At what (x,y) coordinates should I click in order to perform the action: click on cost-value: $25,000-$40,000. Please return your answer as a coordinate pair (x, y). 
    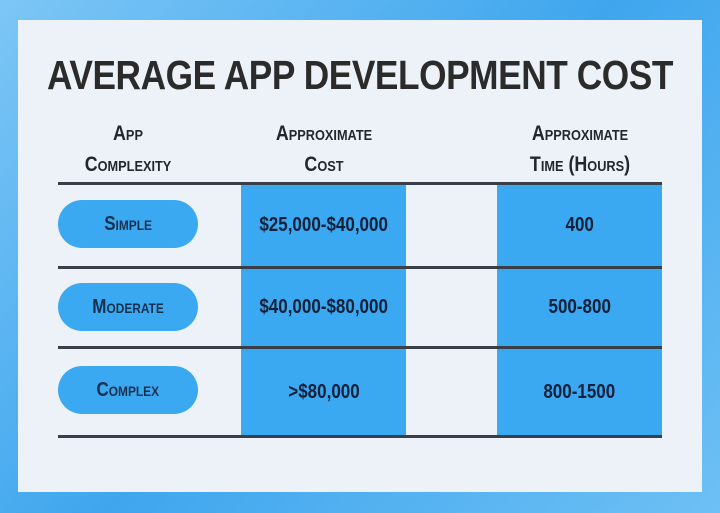
    Looking at the image, I should click on (323, 225).